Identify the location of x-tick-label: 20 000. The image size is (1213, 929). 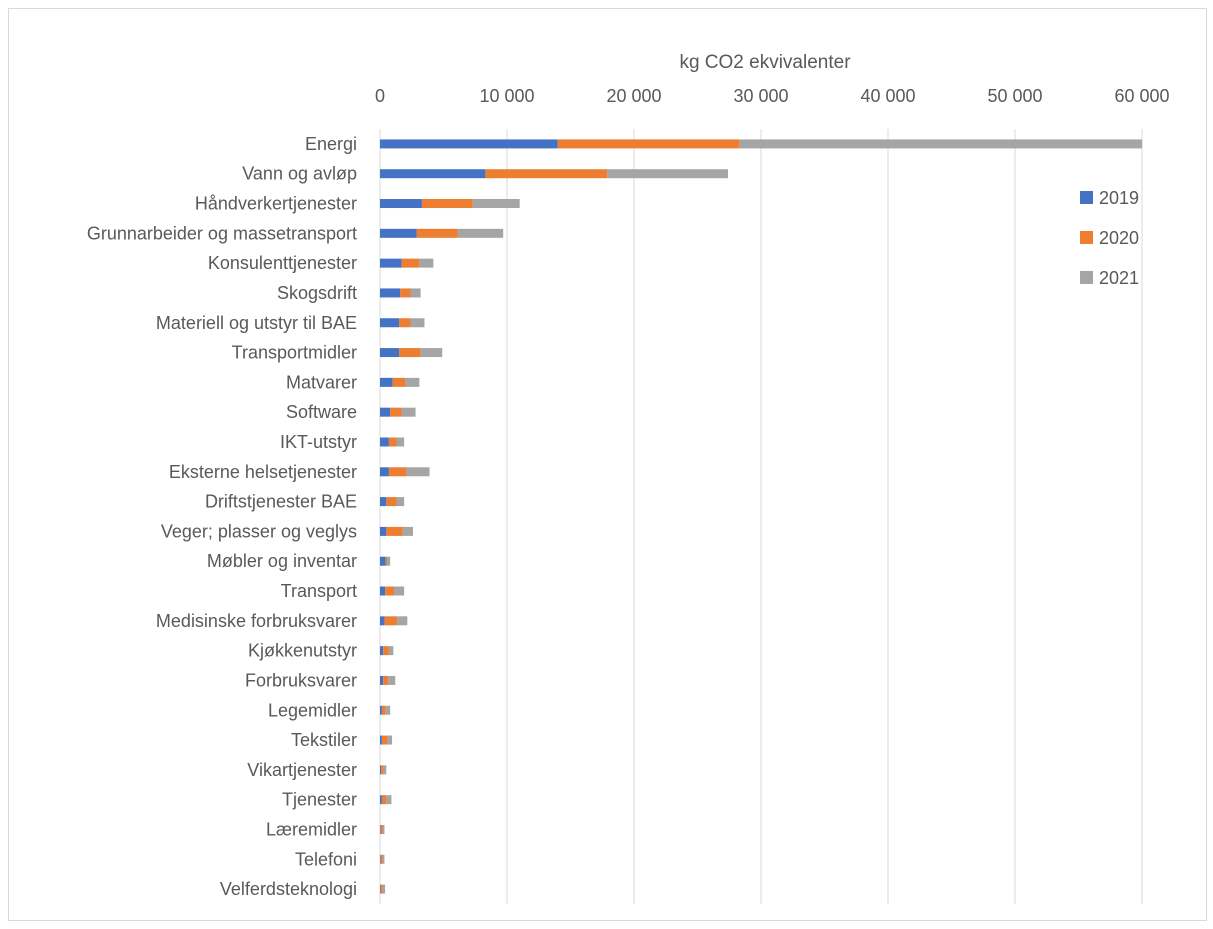
(633, 96).